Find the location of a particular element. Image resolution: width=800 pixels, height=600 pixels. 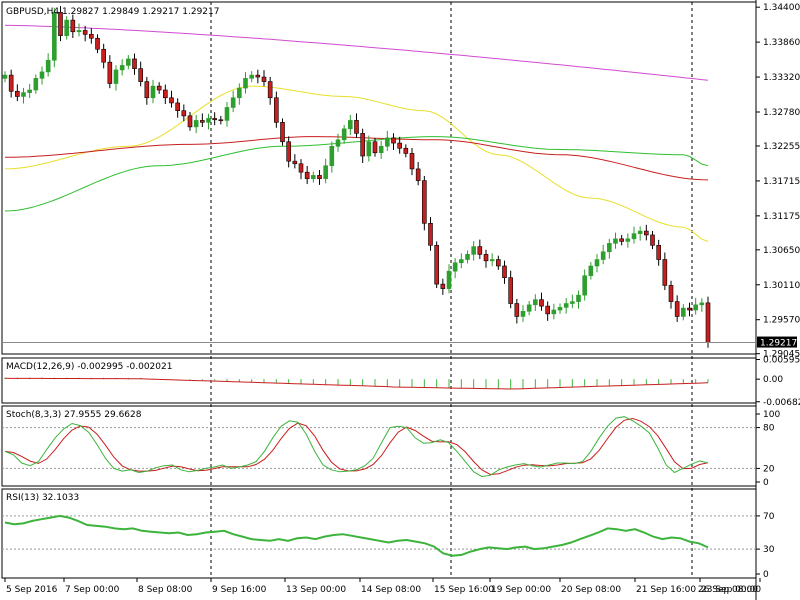

rsi-title: RSI(13) 32.1033 is located at coordinates (42, 498).